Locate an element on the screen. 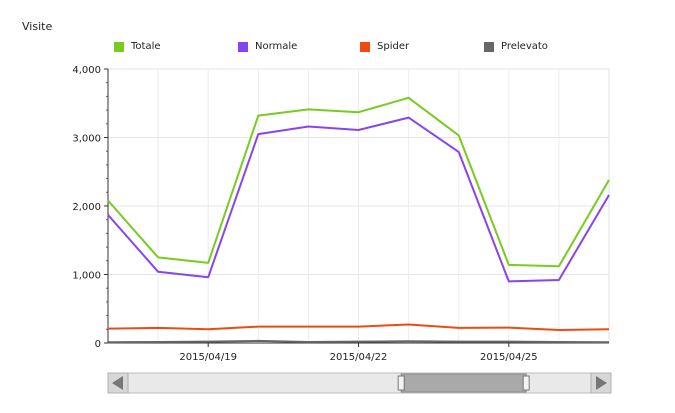  y-tick-label: 3,000 is located at coordinates (86, 139).